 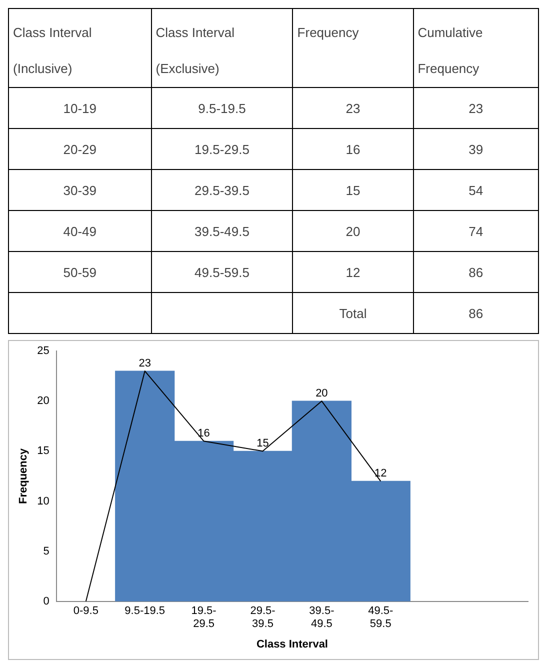 I want to click on text: 39, so click(x=476, y=149).